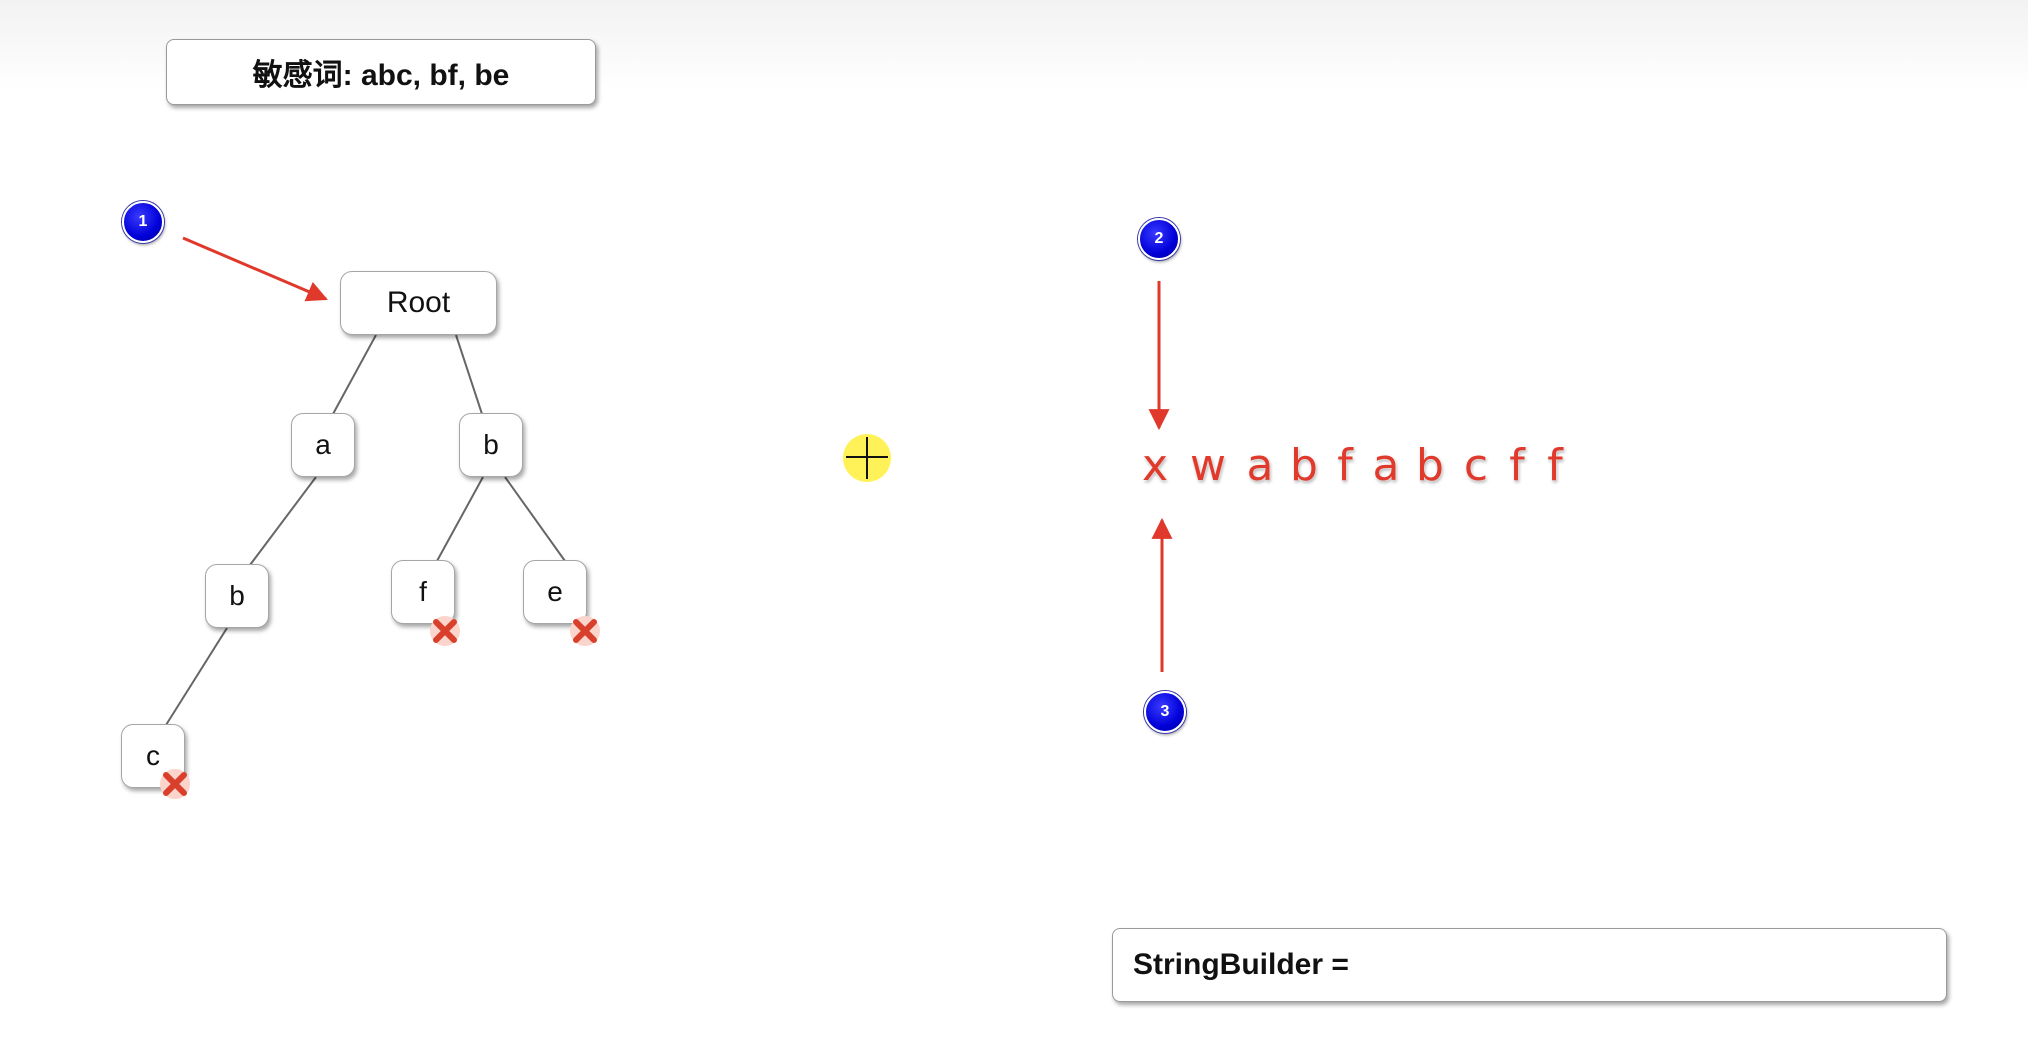  I want to click on tree-node-root: Root, so click(418, 303).